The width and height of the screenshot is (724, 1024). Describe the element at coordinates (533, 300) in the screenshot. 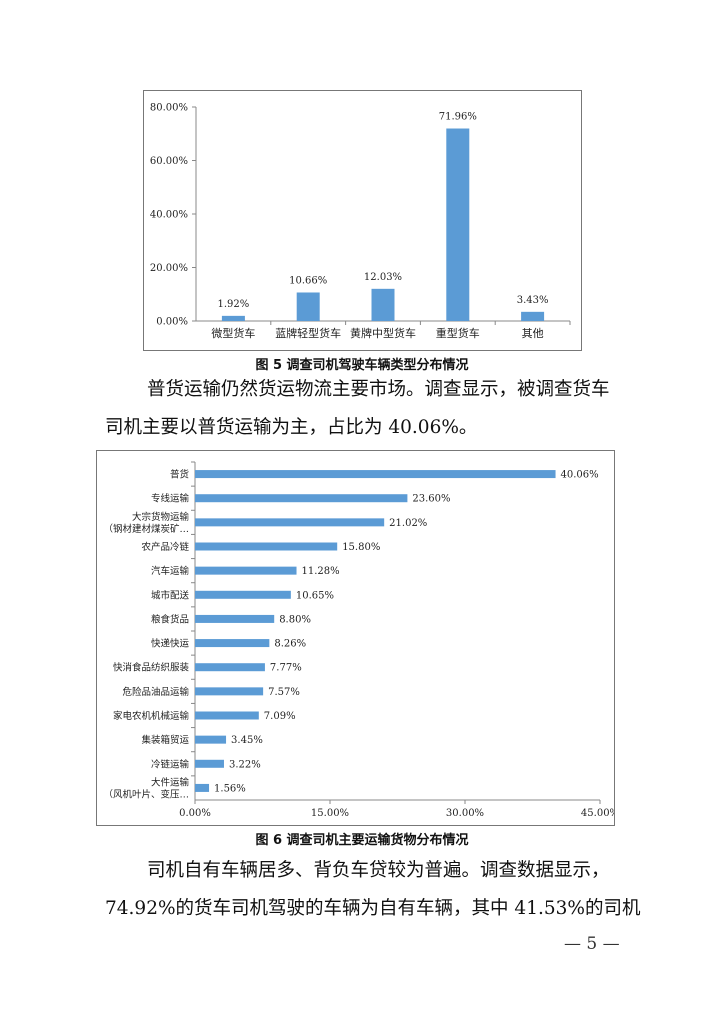

I see `fig5-data-label: 3.43%` at that location.